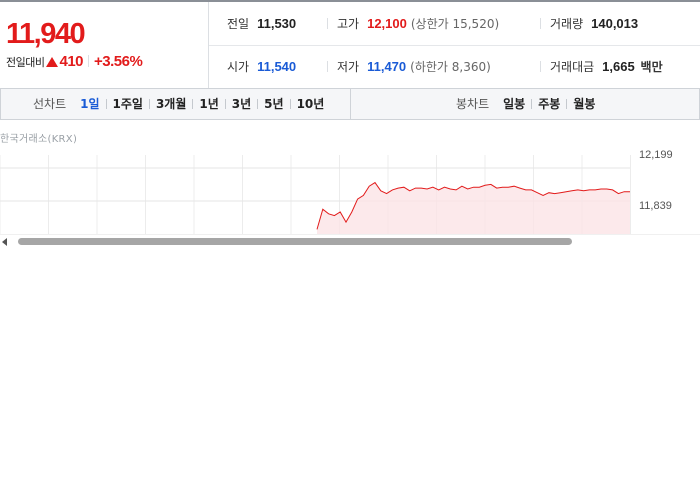  Describe the element at coordinates (656, 155) in the screenshot. I see `y-tick-12199: 12,199` at that location.